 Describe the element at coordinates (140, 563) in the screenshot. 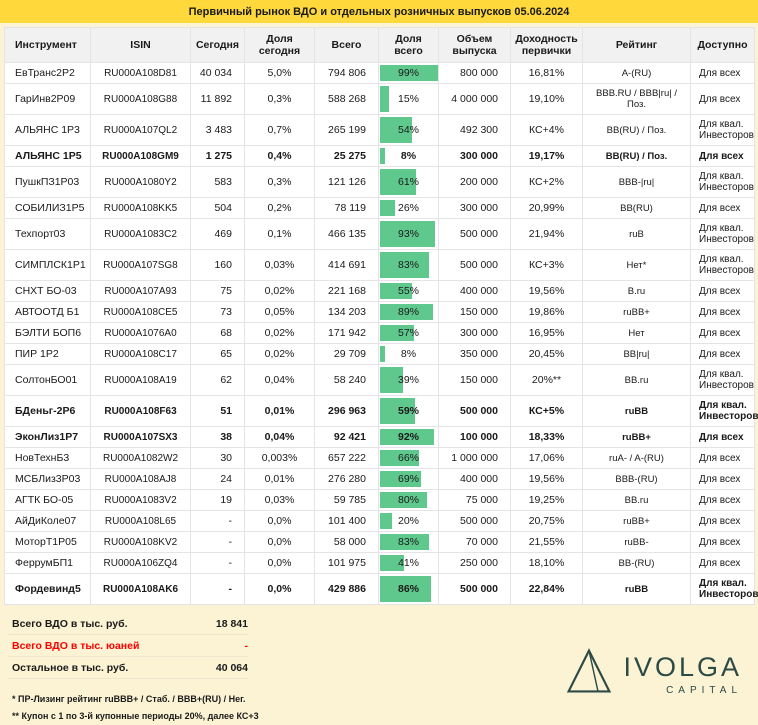

I see `cell-isin: RU000A106ZQ4` at that location.